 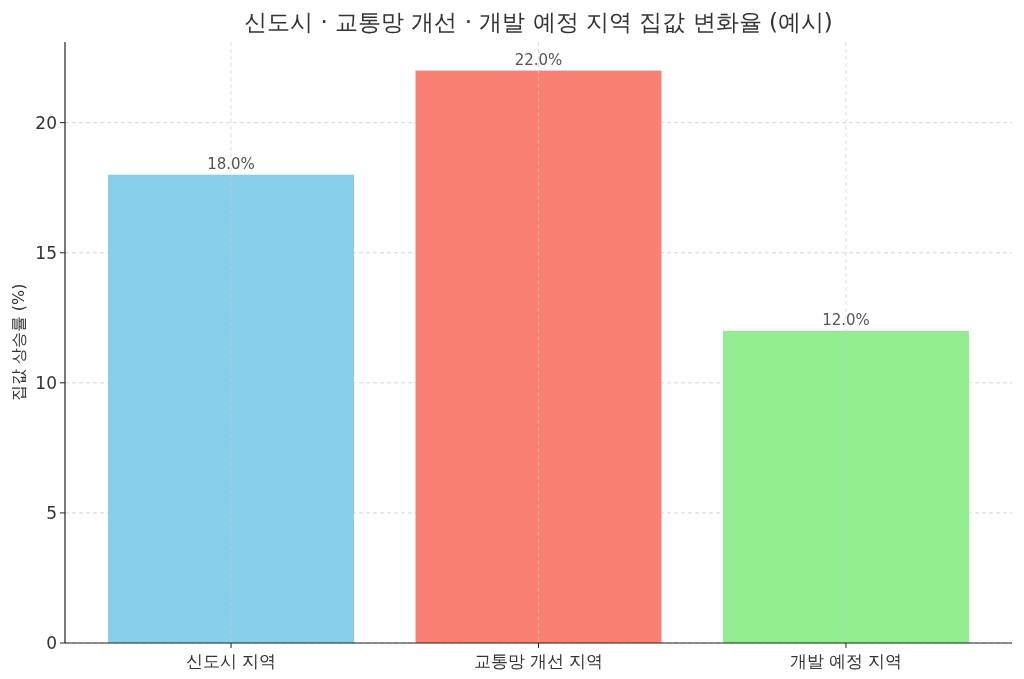 What do you see at coordinates (51, 512) in the screenshot?
I see `y-tick-label: 5` at bounding box center [51, 512].